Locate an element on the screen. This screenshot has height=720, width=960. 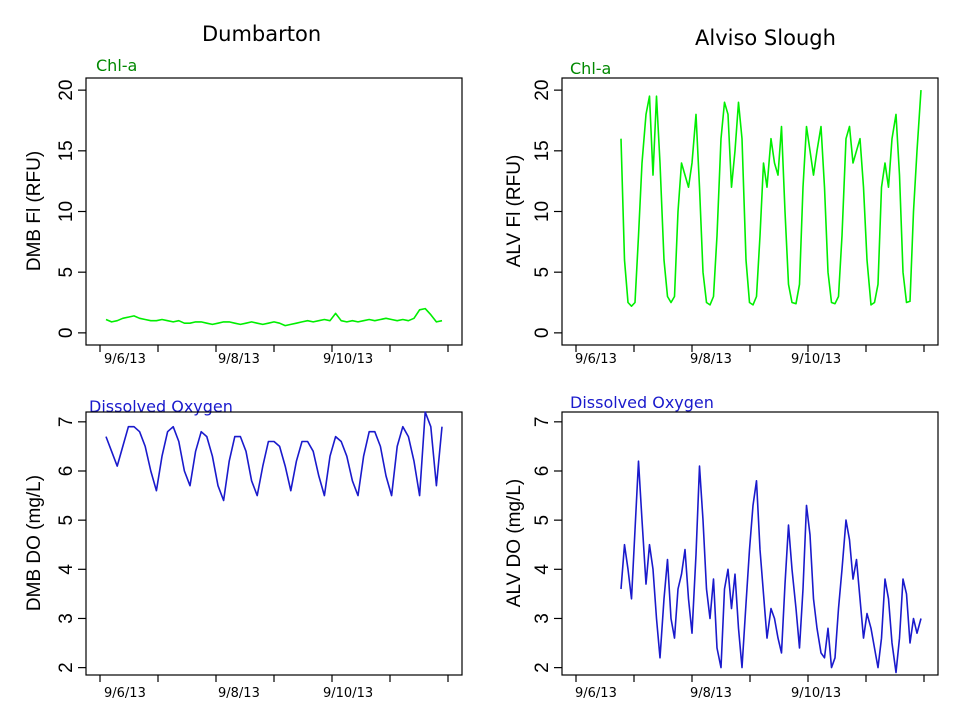
alv-do-y-tick-label: 2 is located at coordinates (542, 667).